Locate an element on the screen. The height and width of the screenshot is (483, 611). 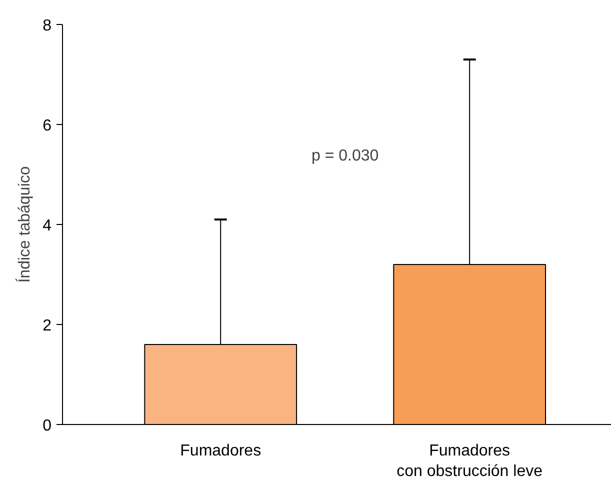
x-tick-label: Fumadores con obstrucción leve is located at coordinates (469, 461).